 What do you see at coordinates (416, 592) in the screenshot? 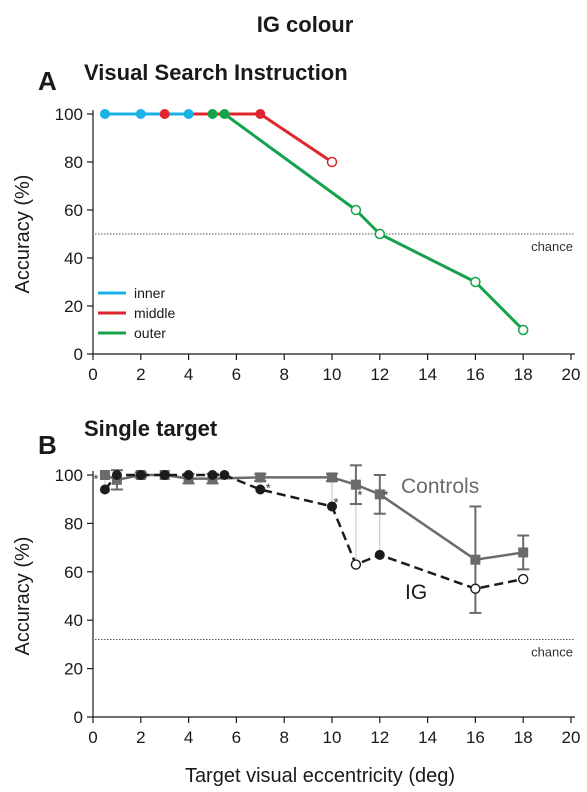
I see `series-label-ig: IG` at bounding box center [416, 592].